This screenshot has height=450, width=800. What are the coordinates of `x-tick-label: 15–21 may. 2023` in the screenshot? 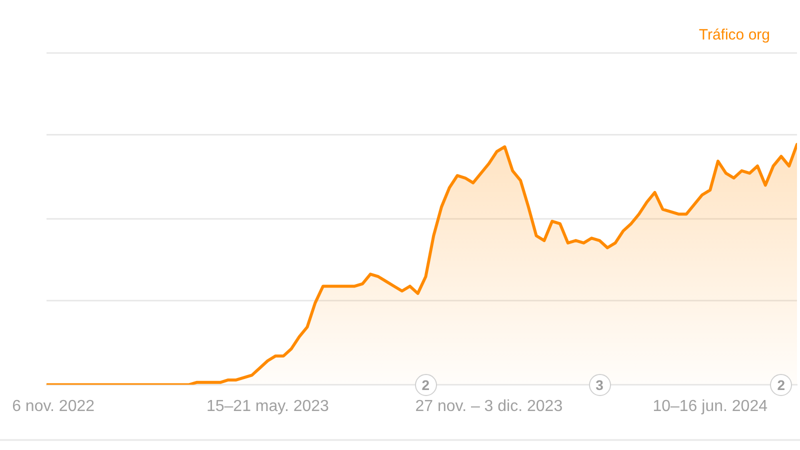 It's located at (268, 406).